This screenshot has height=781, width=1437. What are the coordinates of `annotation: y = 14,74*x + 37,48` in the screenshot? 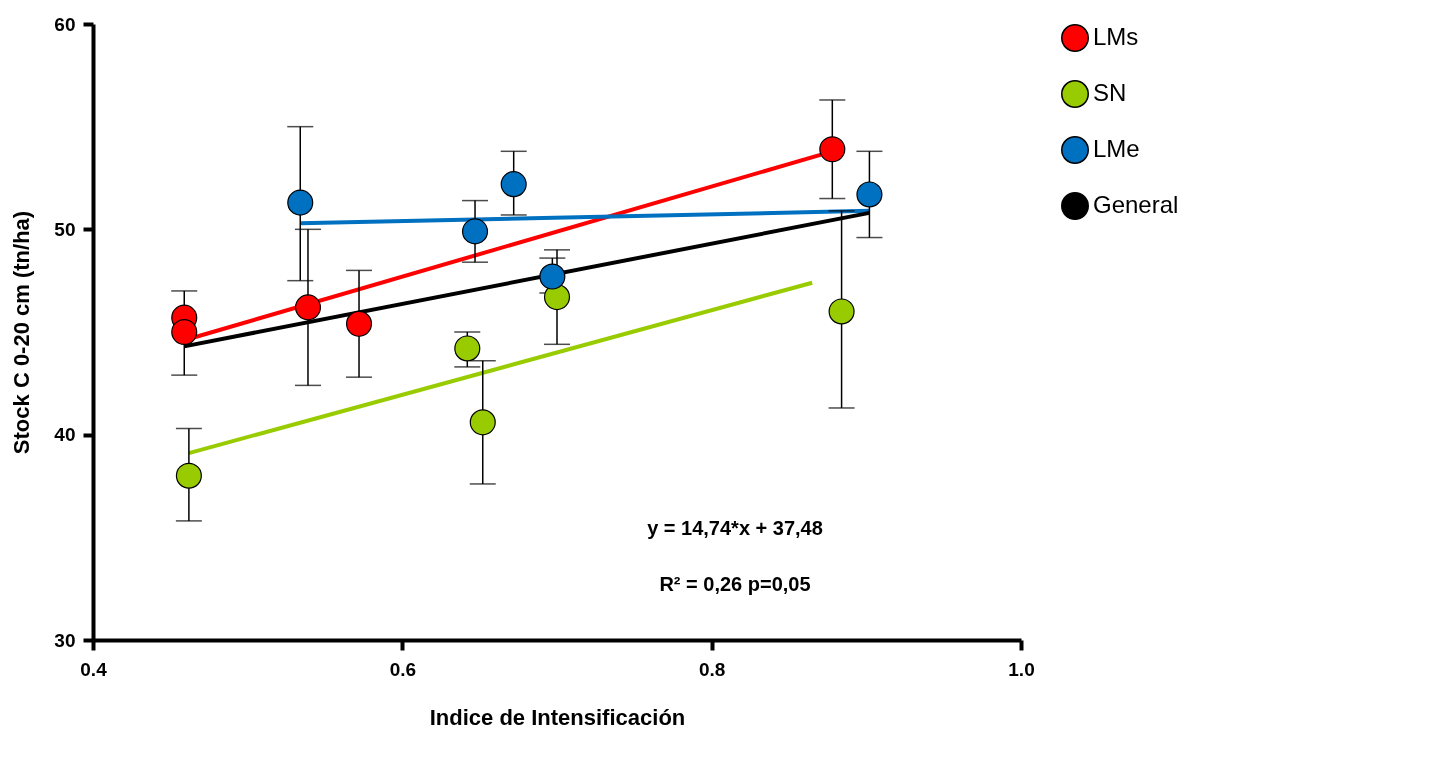 It's located at (735, 528).